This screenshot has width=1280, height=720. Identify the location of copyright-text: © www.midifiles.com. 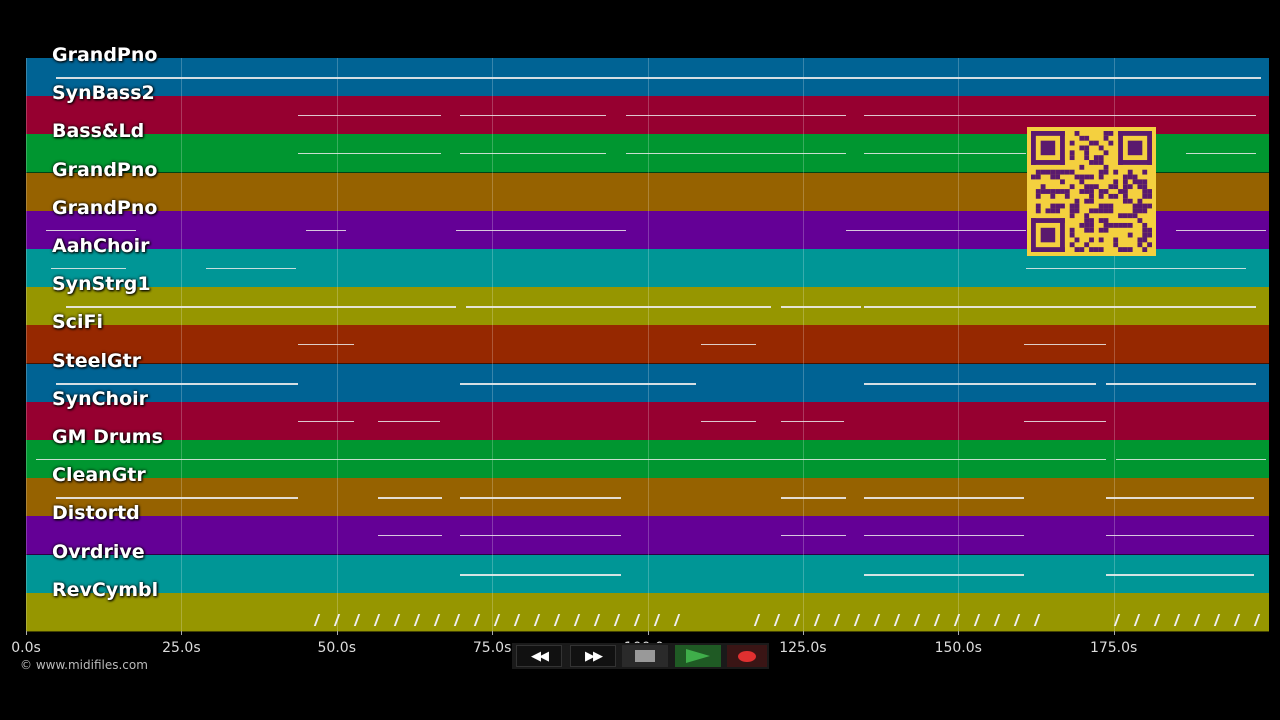
(84, 665).